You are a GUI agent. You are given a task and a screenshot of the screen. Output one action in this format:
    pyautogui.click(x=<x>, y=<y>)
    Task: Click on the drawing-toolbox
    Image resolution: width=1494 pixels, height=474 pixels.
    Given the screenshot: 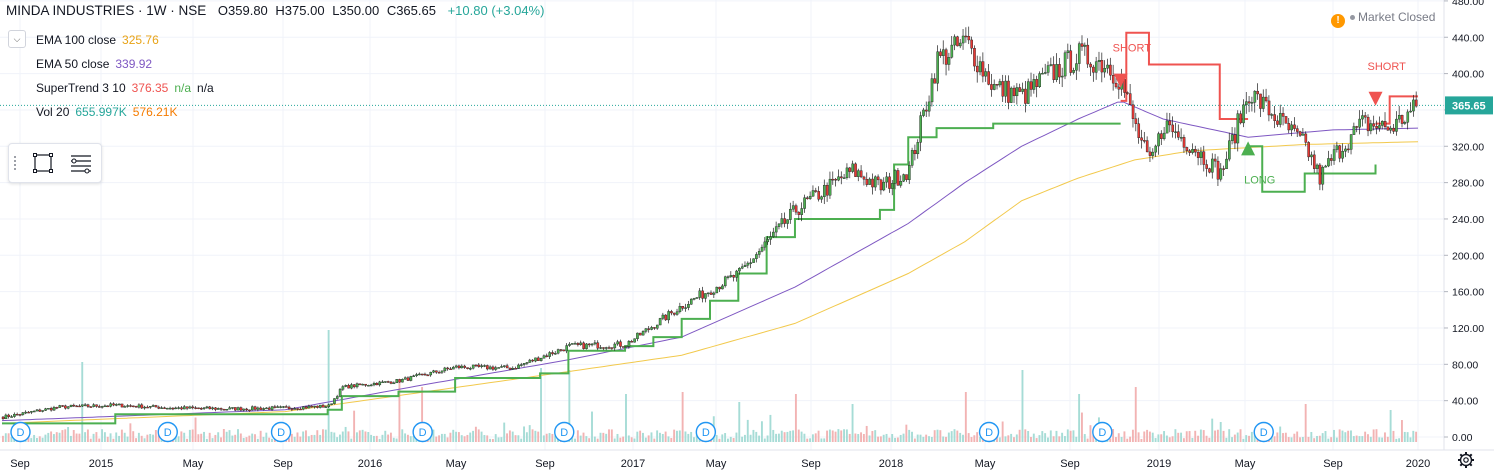 What is the action you would take?
    pyautogui.click(x=55, y=163)
    